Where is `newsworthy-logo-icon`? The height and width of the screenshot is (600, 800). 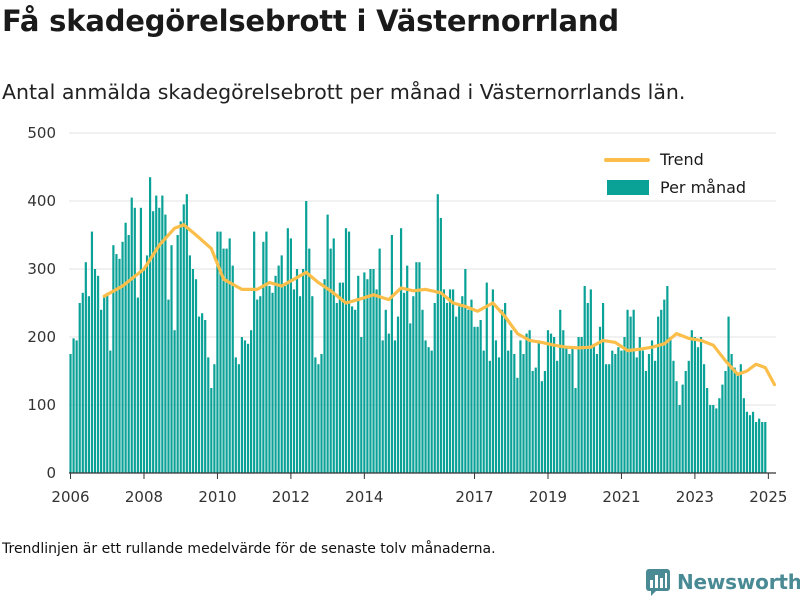 newsworthy-logo-icon is located at coordinates (658, 582).